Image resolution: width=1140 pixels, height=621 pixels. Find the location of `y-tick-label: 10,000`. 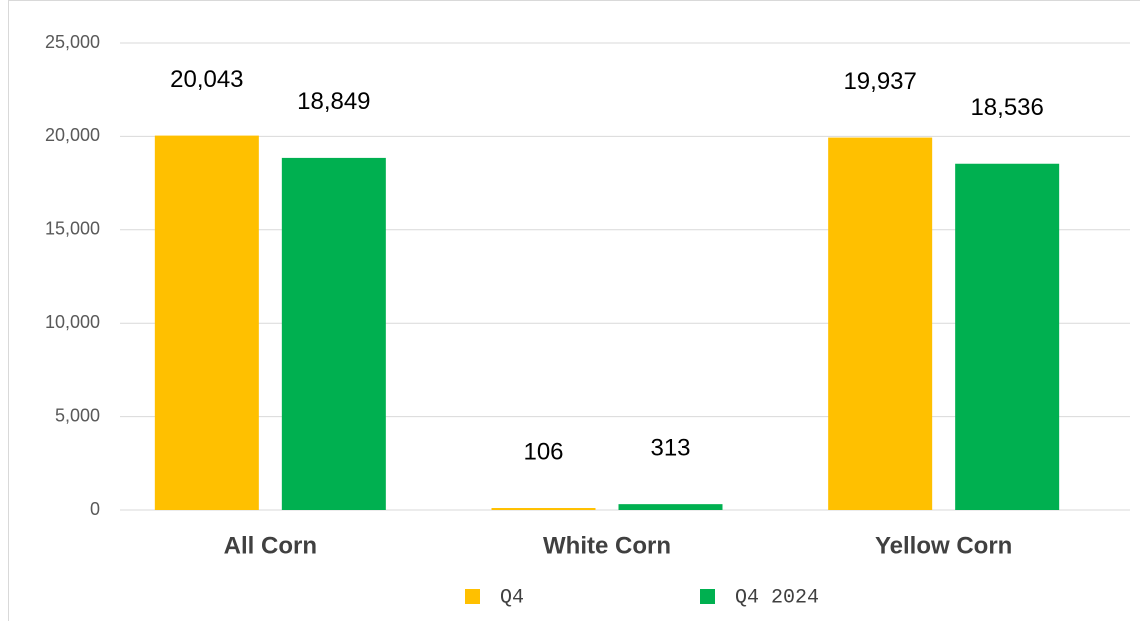

y-tick-label: 10,000 is located at coordinates (72, 322).